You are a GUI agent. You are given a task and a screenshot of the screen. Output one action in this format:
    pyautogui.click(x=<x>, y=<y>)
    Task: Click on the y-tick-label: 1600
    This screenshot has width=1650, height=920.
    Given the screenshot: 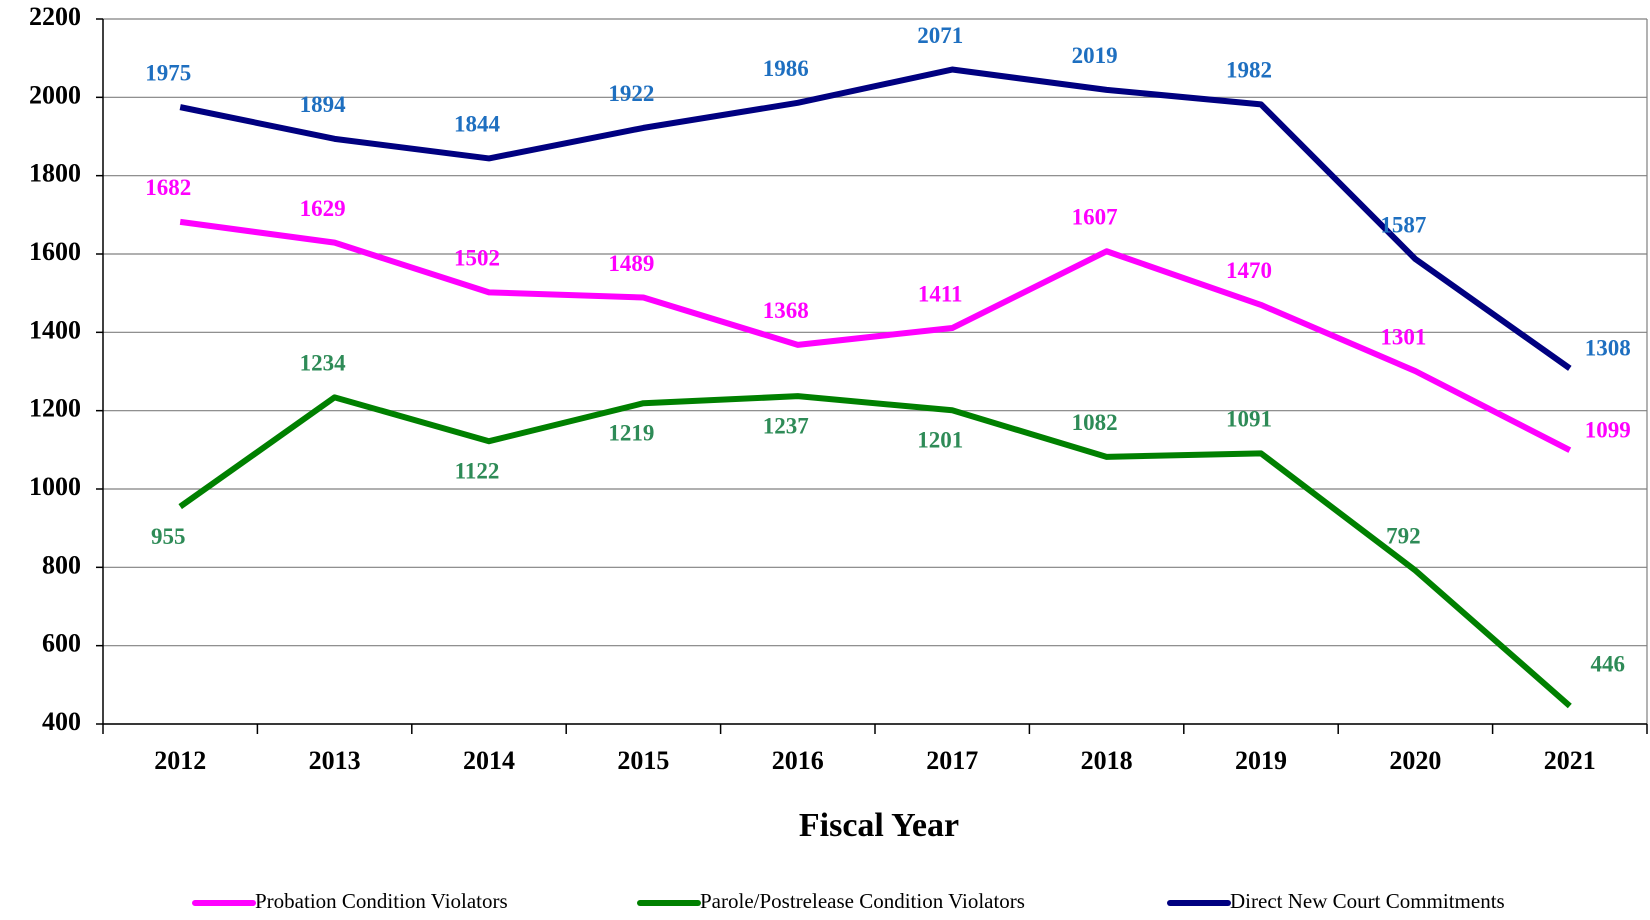 What is the action you would take?
    pyautogui.click(x=55, y=251)
    